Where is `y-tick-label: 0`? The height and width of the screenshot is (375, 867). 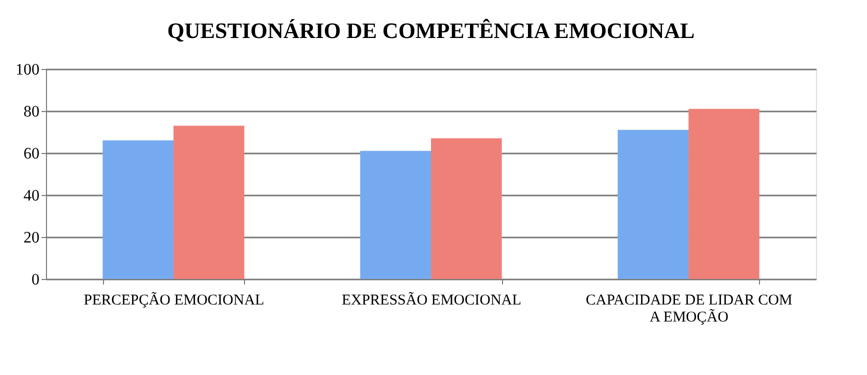 y-tick-label: 0 is located at coordinates (36, 280).